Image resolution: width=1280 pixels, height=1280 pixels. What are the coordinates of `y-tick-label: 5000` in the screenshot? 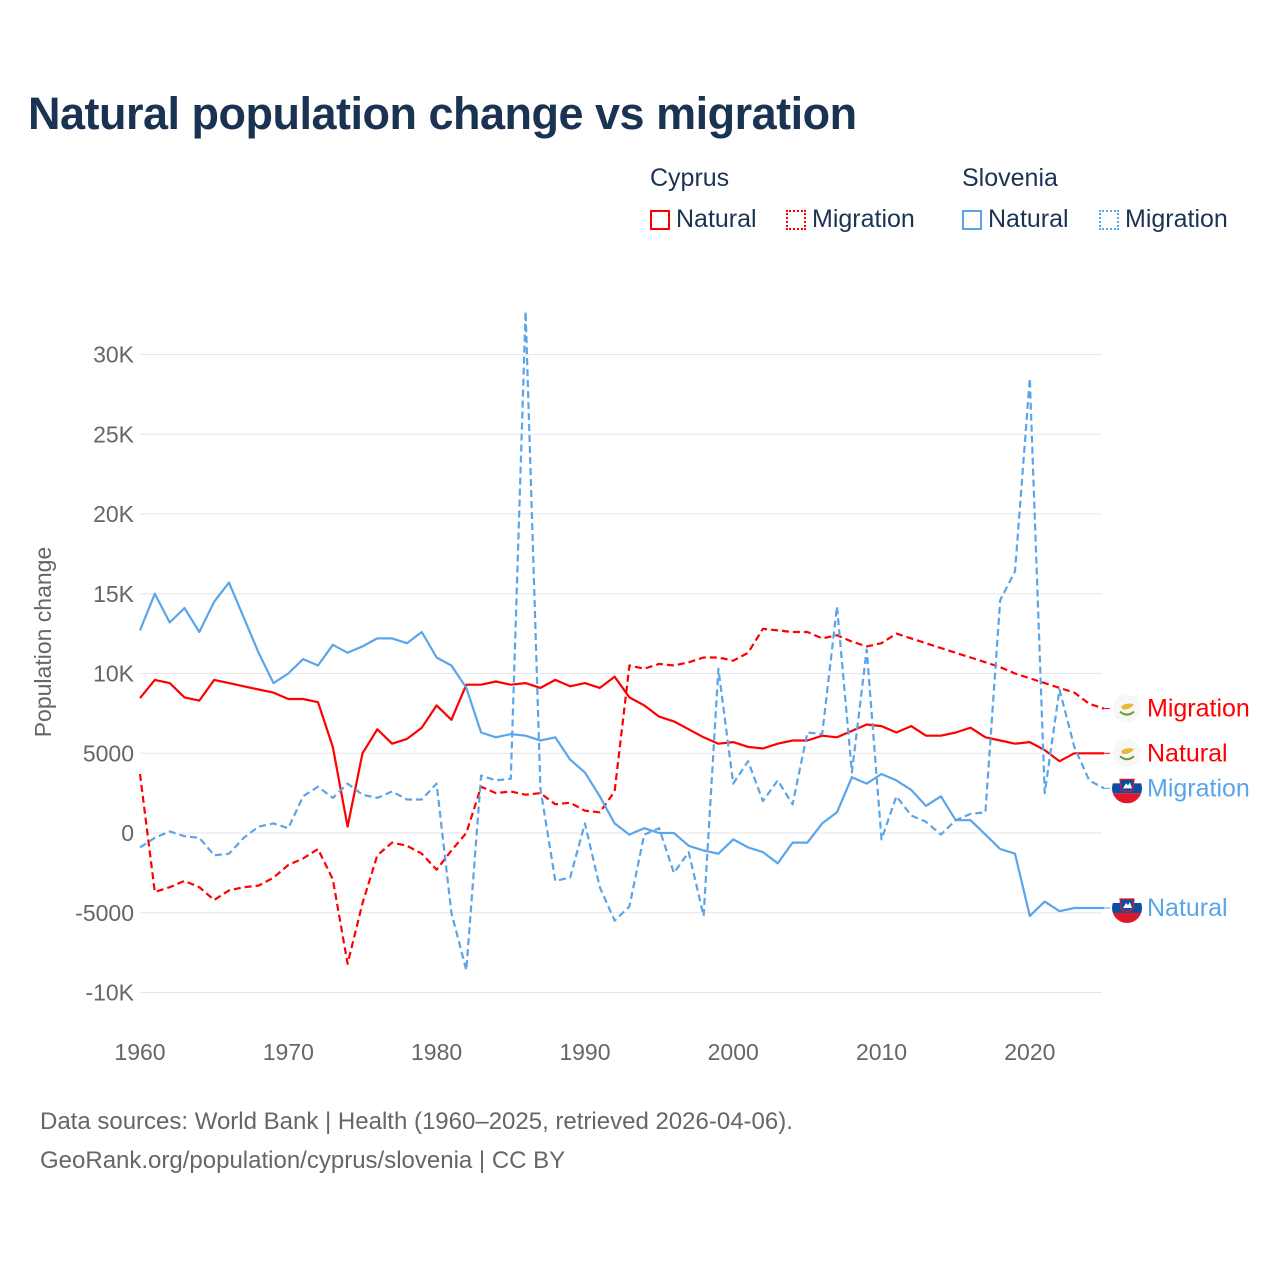 It's located at (108, 753).